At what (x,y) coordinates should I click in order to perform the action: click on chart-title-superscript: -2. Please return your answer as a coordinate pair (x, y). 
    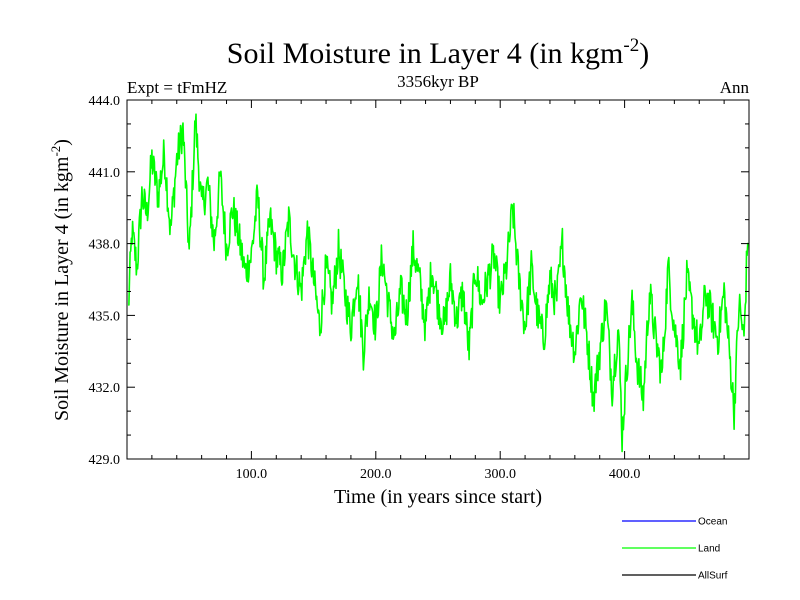
    Looking at the image, I should click on (631, 45).